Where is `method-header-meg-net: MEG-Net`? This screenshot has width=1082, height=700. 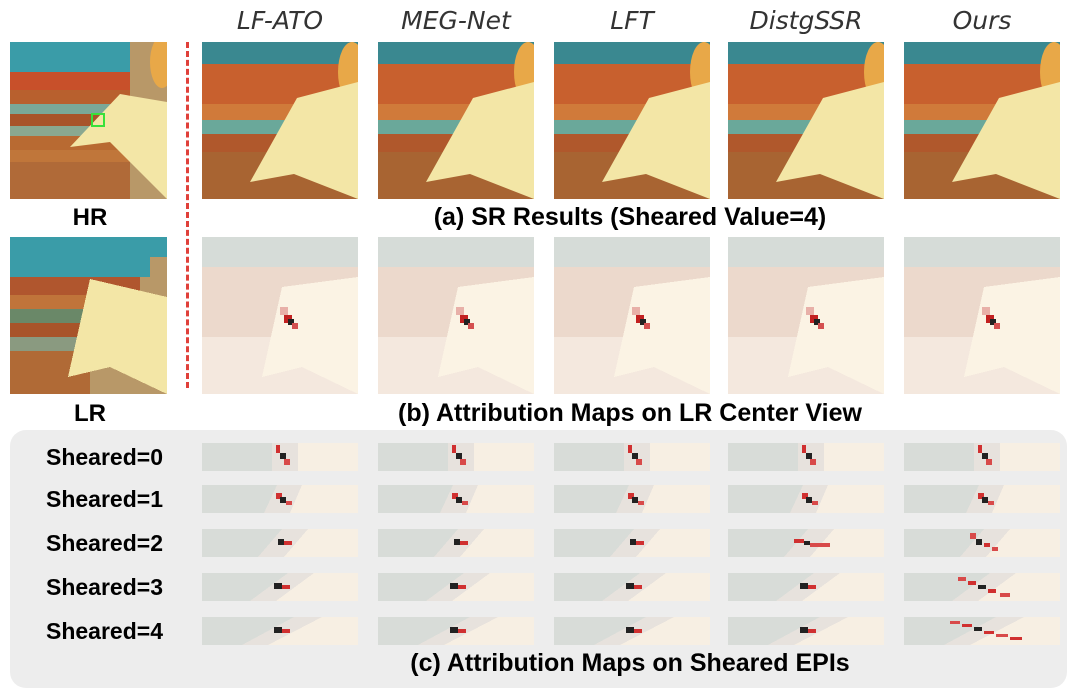
method-header-meg-net: MEG-Net is located at coordinates (456, 20).